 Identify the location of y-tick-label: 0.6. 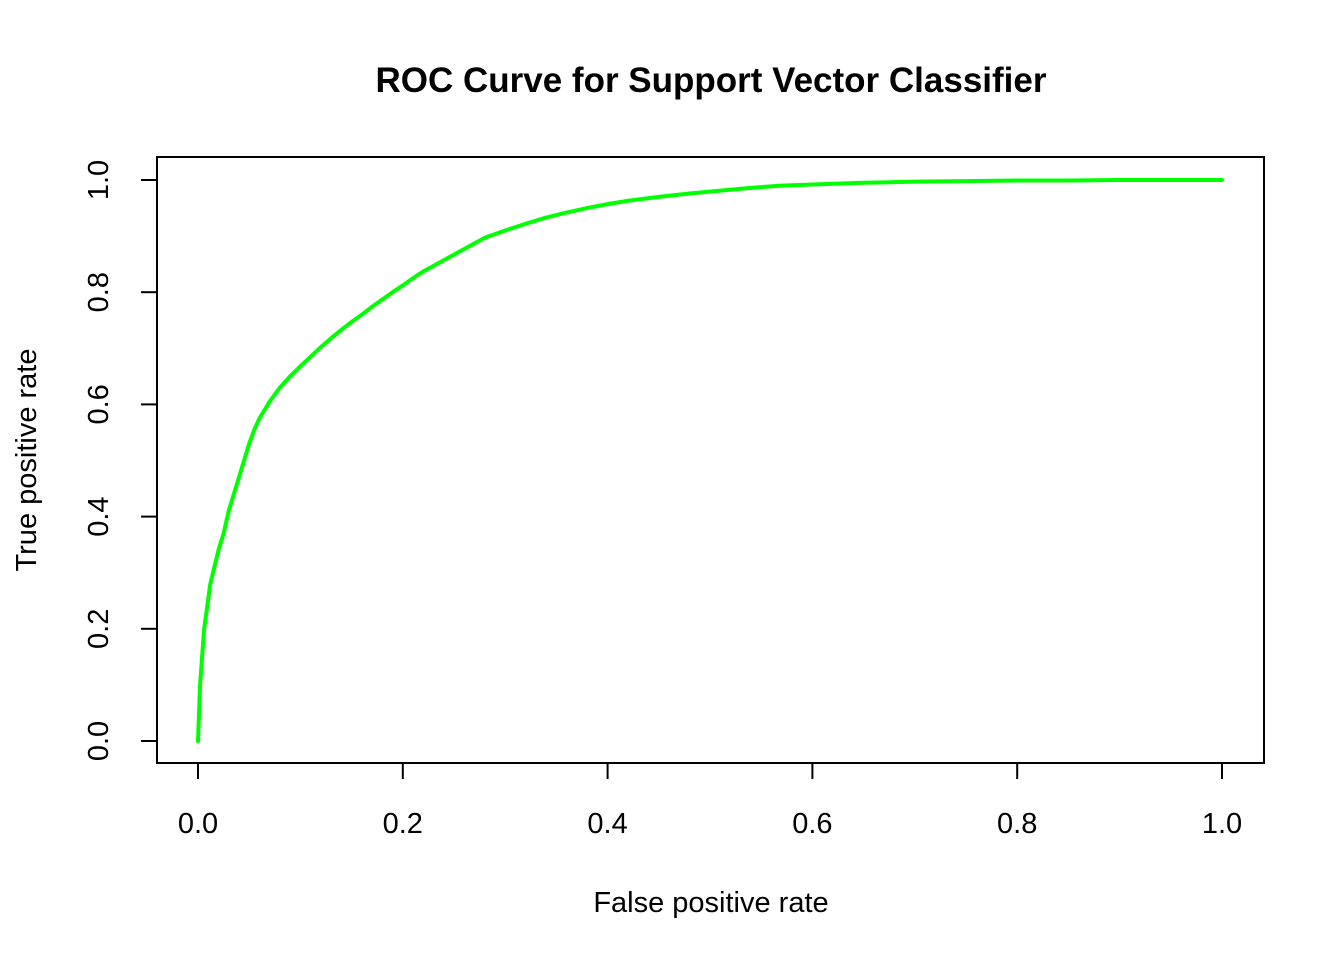
(99, 404).